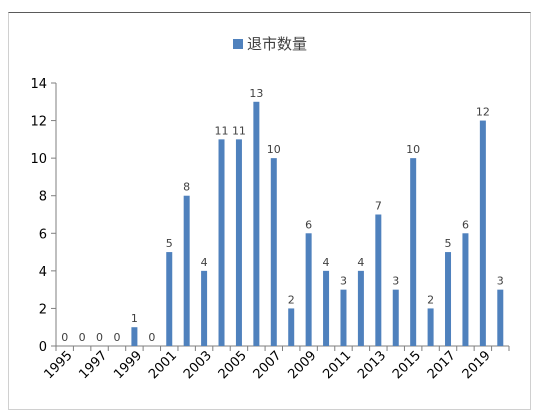  What do you see at coordinates (256, 93) in the screenshot?
I see `data-label: 13` at bounding box center [256, 93].